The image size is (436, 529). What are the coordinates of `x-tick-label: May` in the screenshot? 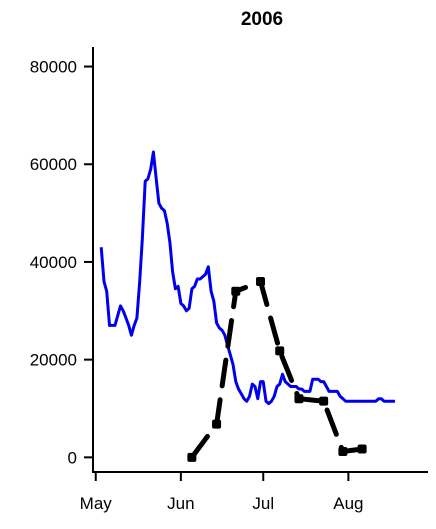 It's located at (96, 503).